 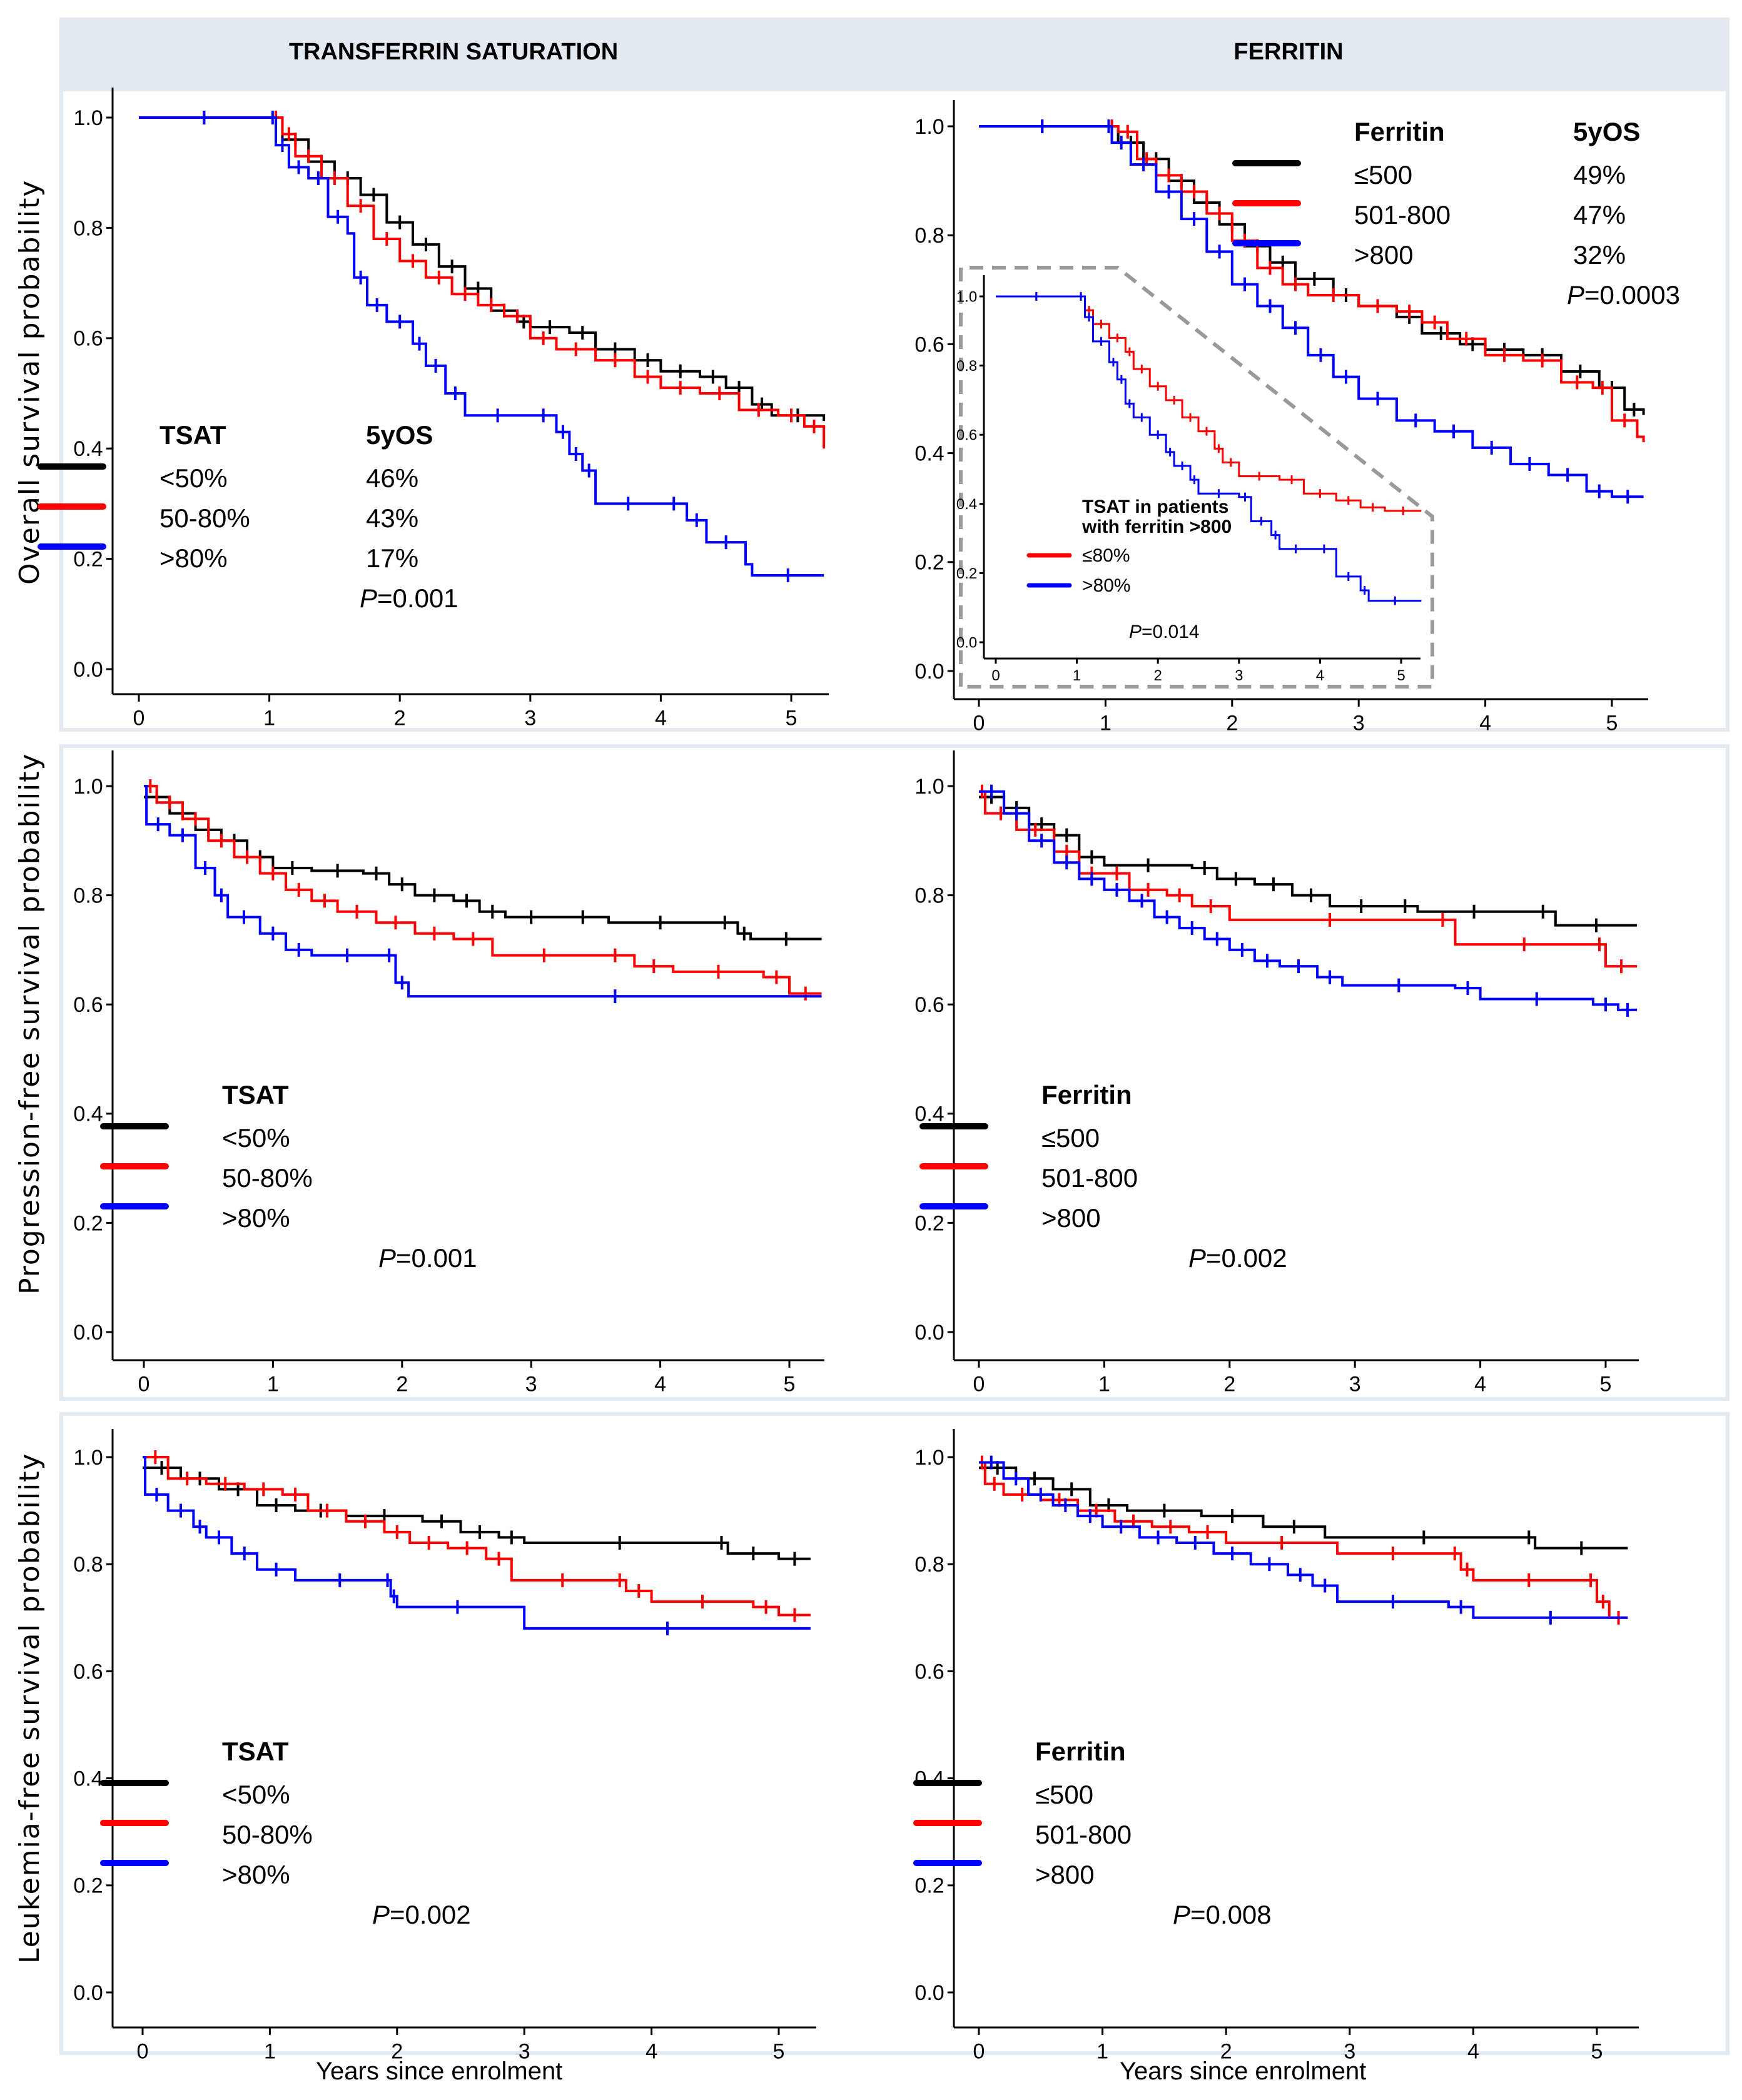 I want to click on inset-x-tick-label: 3, so click(x=1239, y=676).